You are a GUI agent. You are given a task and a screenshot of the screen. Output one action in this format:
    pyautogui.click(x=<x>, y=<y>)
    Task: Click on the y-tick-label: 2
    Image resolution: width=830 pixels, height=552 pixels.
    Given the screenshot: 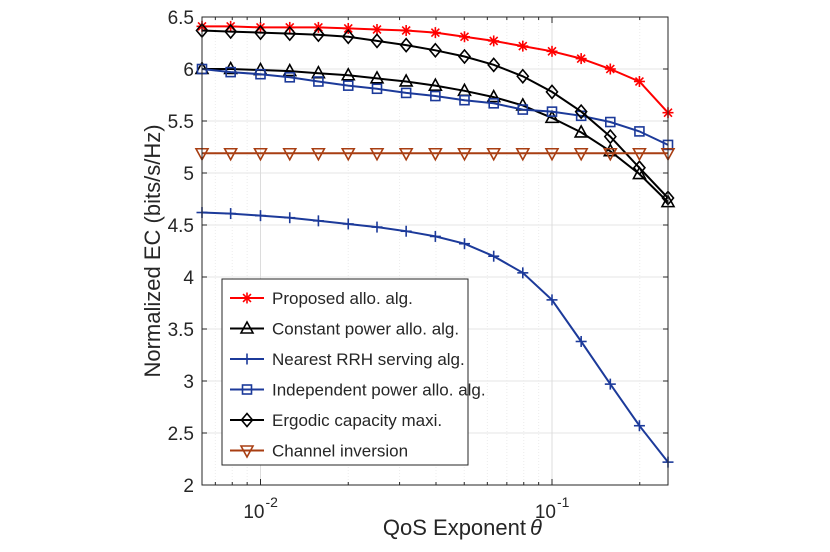 What is the action you would take?
    pyautogui.click(x=188, y=486)
    